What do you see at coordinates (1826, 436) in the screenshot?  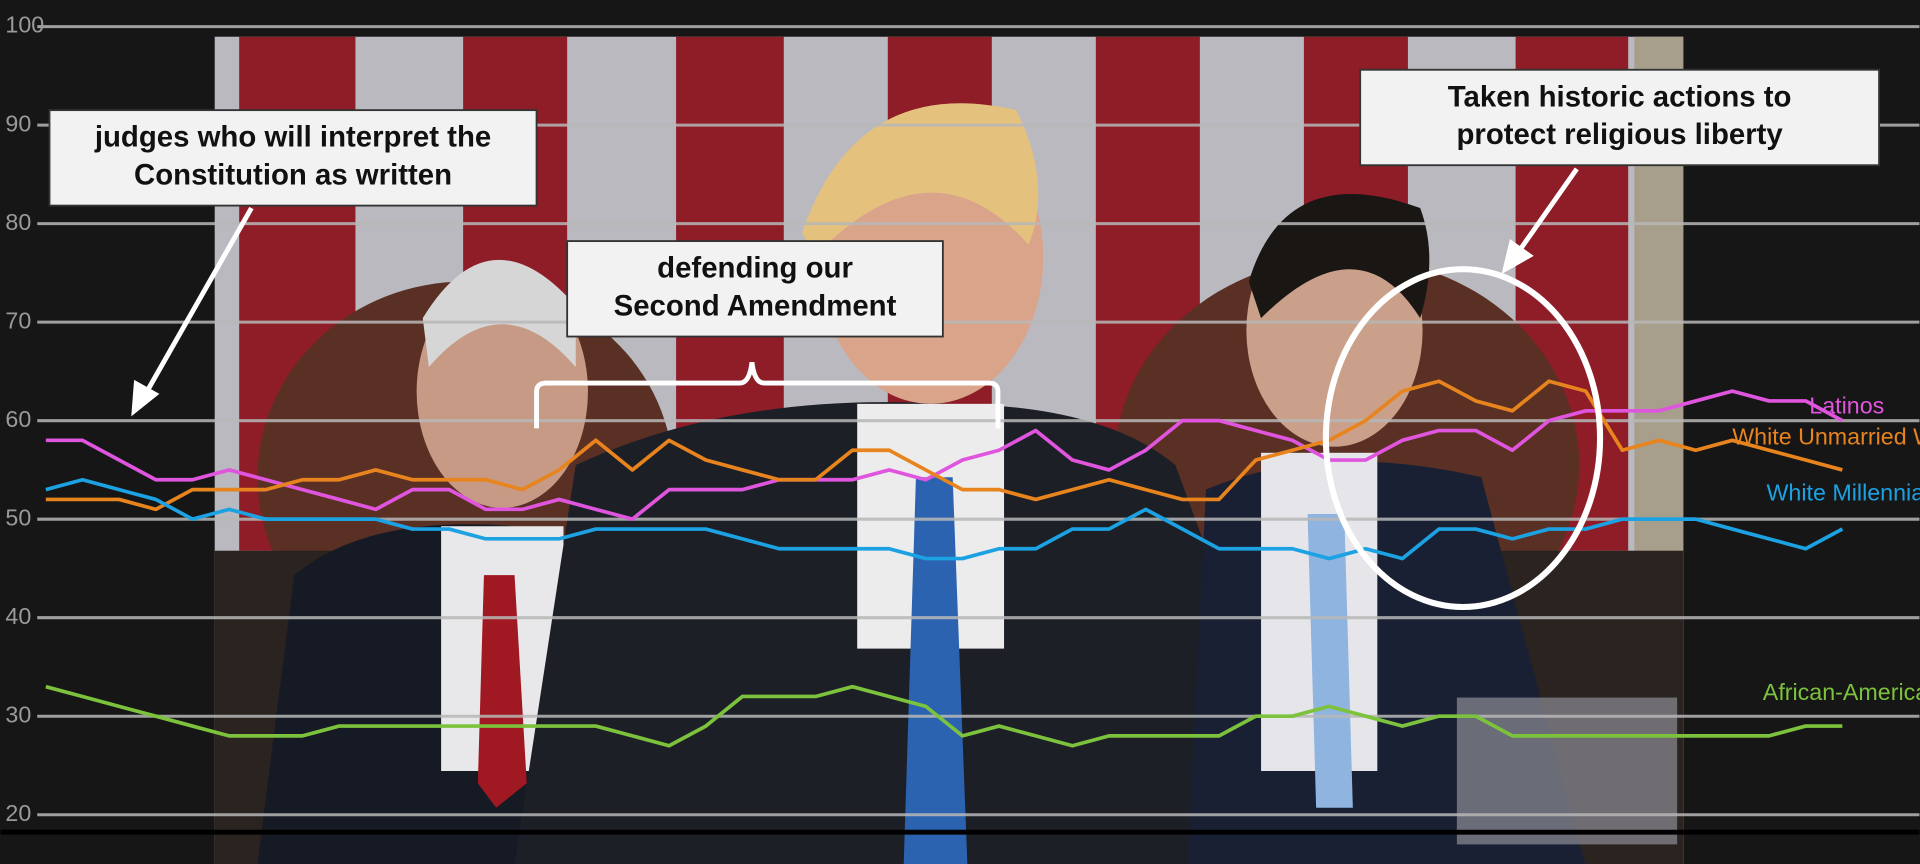 I see `series-label: White Unmarried Women` at bounding box center [1826, 436].